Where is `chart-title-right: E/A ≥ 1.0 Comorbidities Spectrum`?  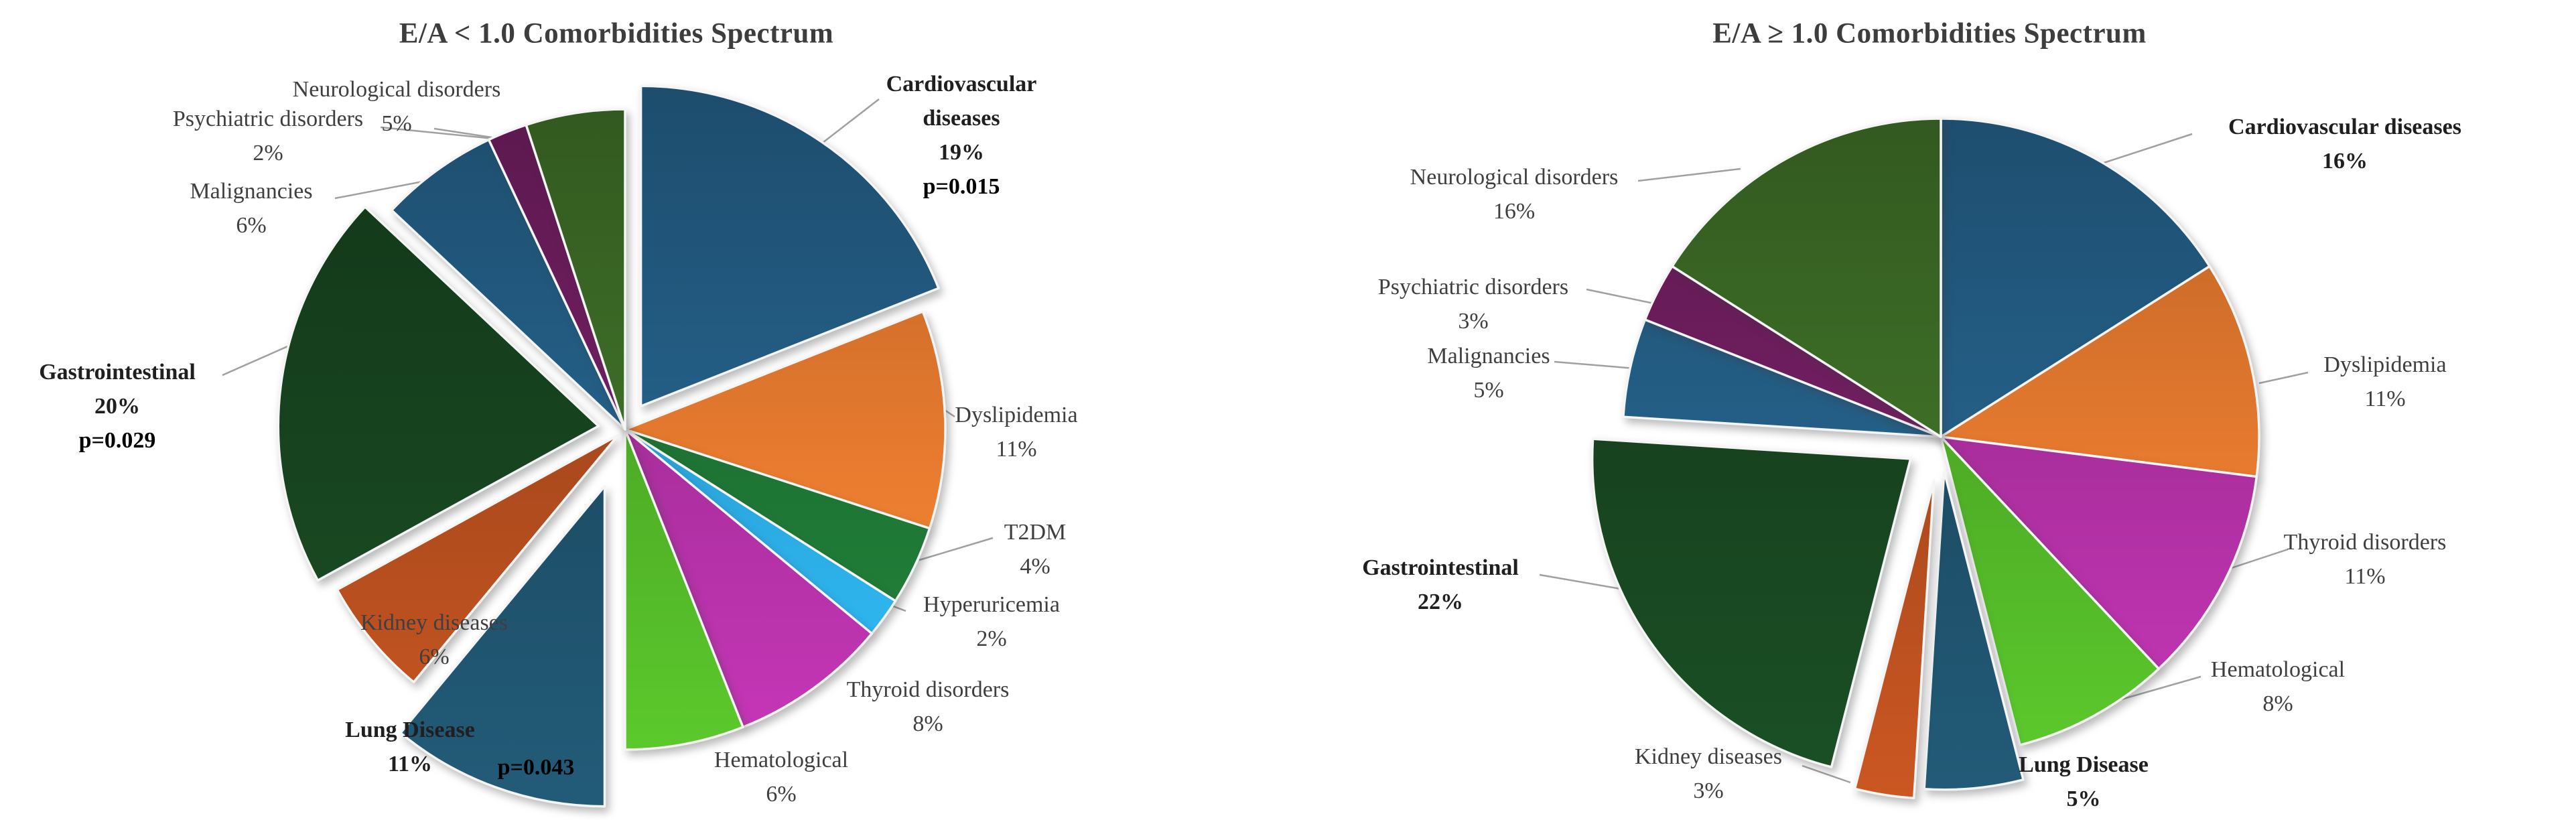 chart-title-right: E/A ≥ 1.0 Comorbidities Spectrum is located at coordinates (1930, 33).